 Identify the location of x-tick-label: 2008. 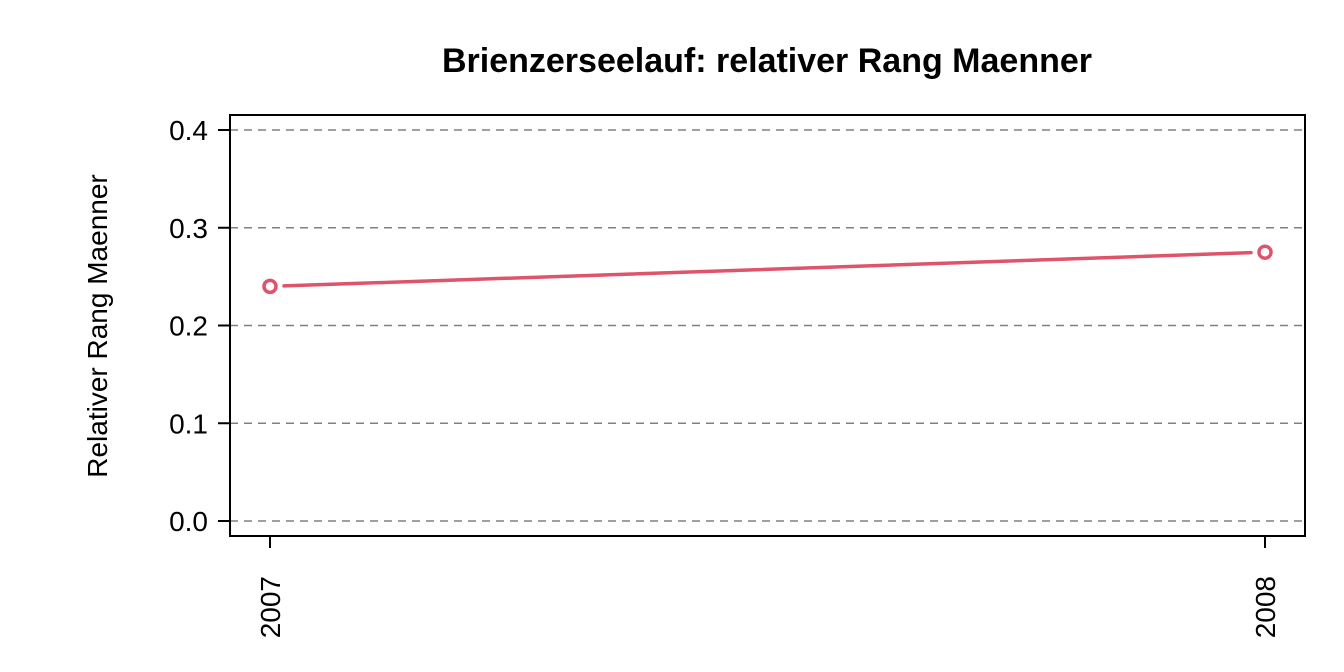
(1265, 607).